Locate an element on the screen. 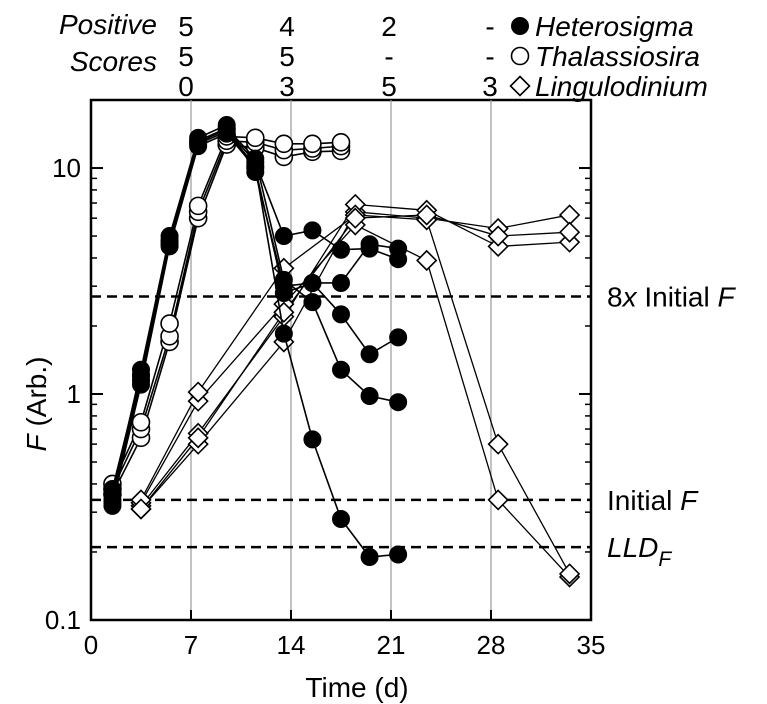 This screenshot has width=767, height=704. legend-marker-lingulodinium is located at coordinates (520, 86).